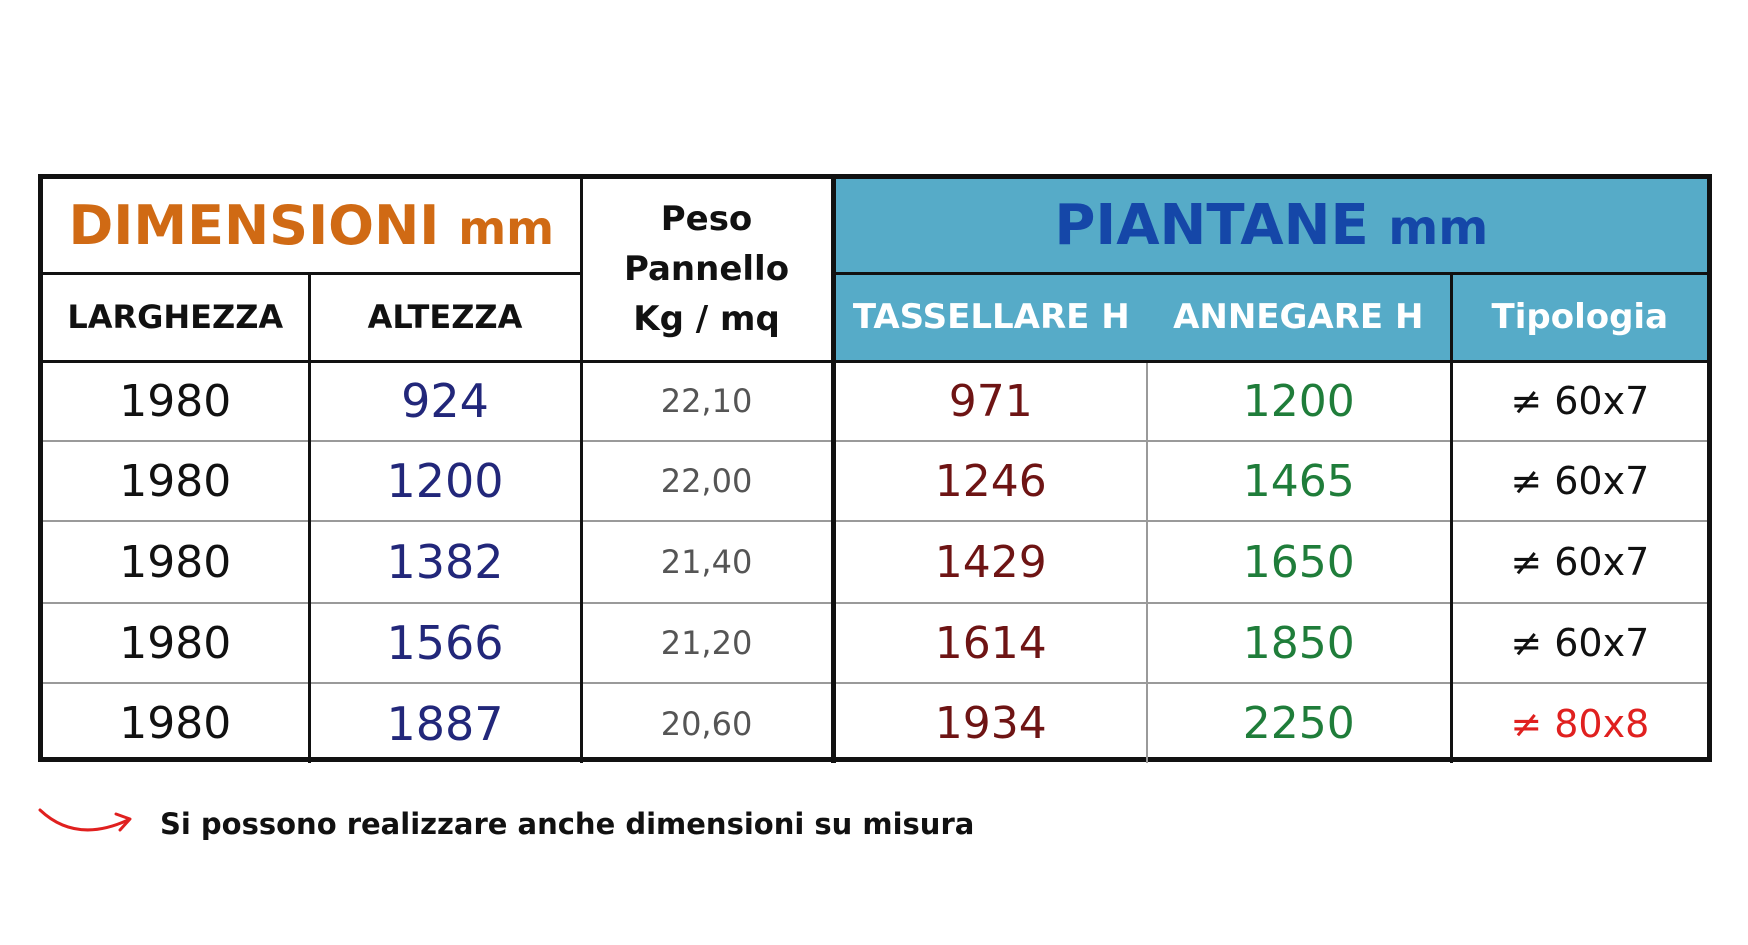 Image resolution: width=1748 pixels, height=945 pixels. Describe the element at coordinates (1299, 481) in the screenshot. I see `annegare-cell: 1465` at that location.